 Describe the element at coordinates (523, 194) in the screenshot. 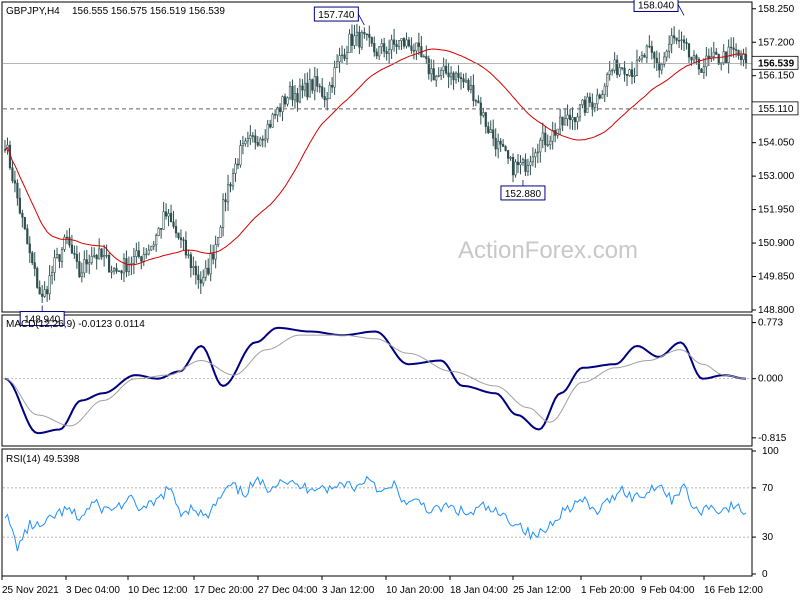

I see `annotation-label: 152.880` at that location.